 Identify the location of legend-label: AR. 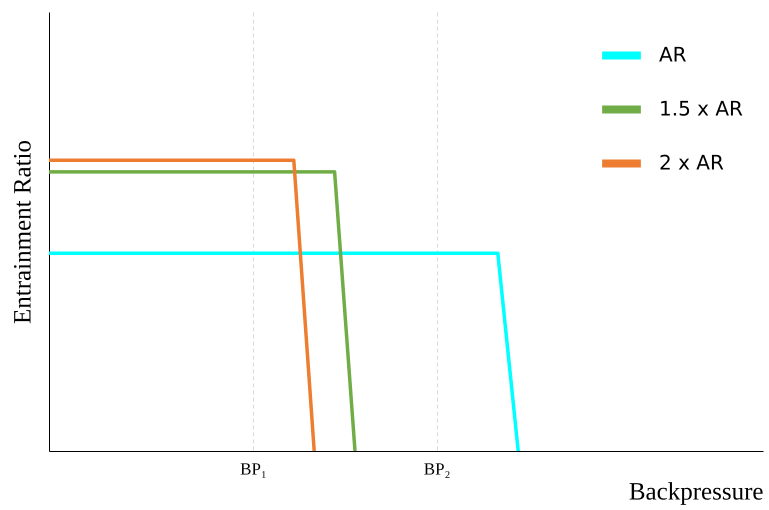
(673, 54).